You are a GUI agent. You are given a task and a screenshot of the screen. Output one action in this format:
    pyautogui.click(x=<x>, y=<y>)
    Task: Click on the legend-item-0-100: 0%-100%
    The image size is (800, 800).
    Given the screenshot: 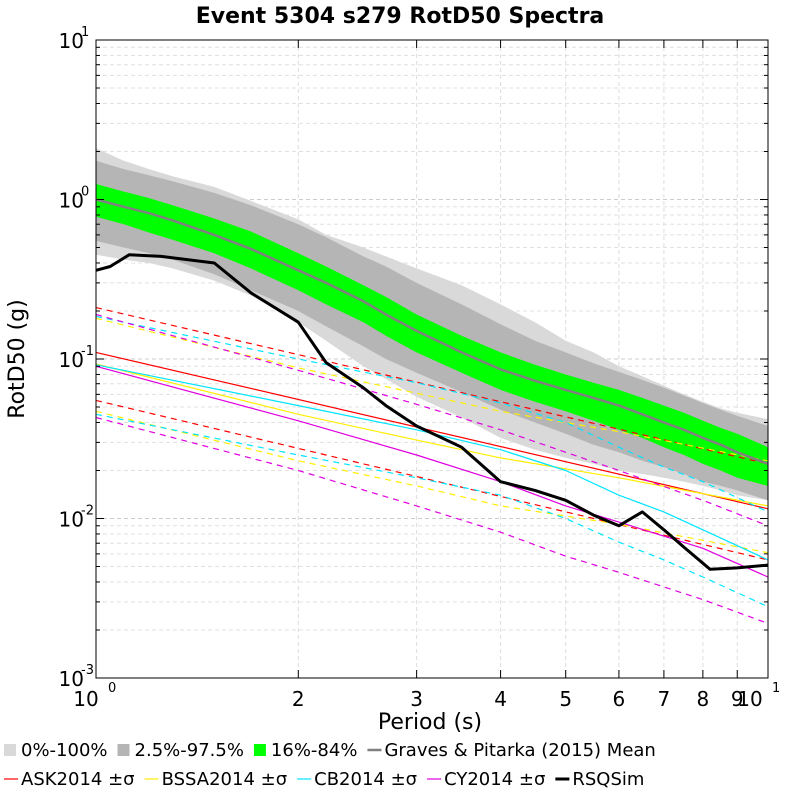 What is the action you would take?
    pyautogui.click(x=56, y=750)
    